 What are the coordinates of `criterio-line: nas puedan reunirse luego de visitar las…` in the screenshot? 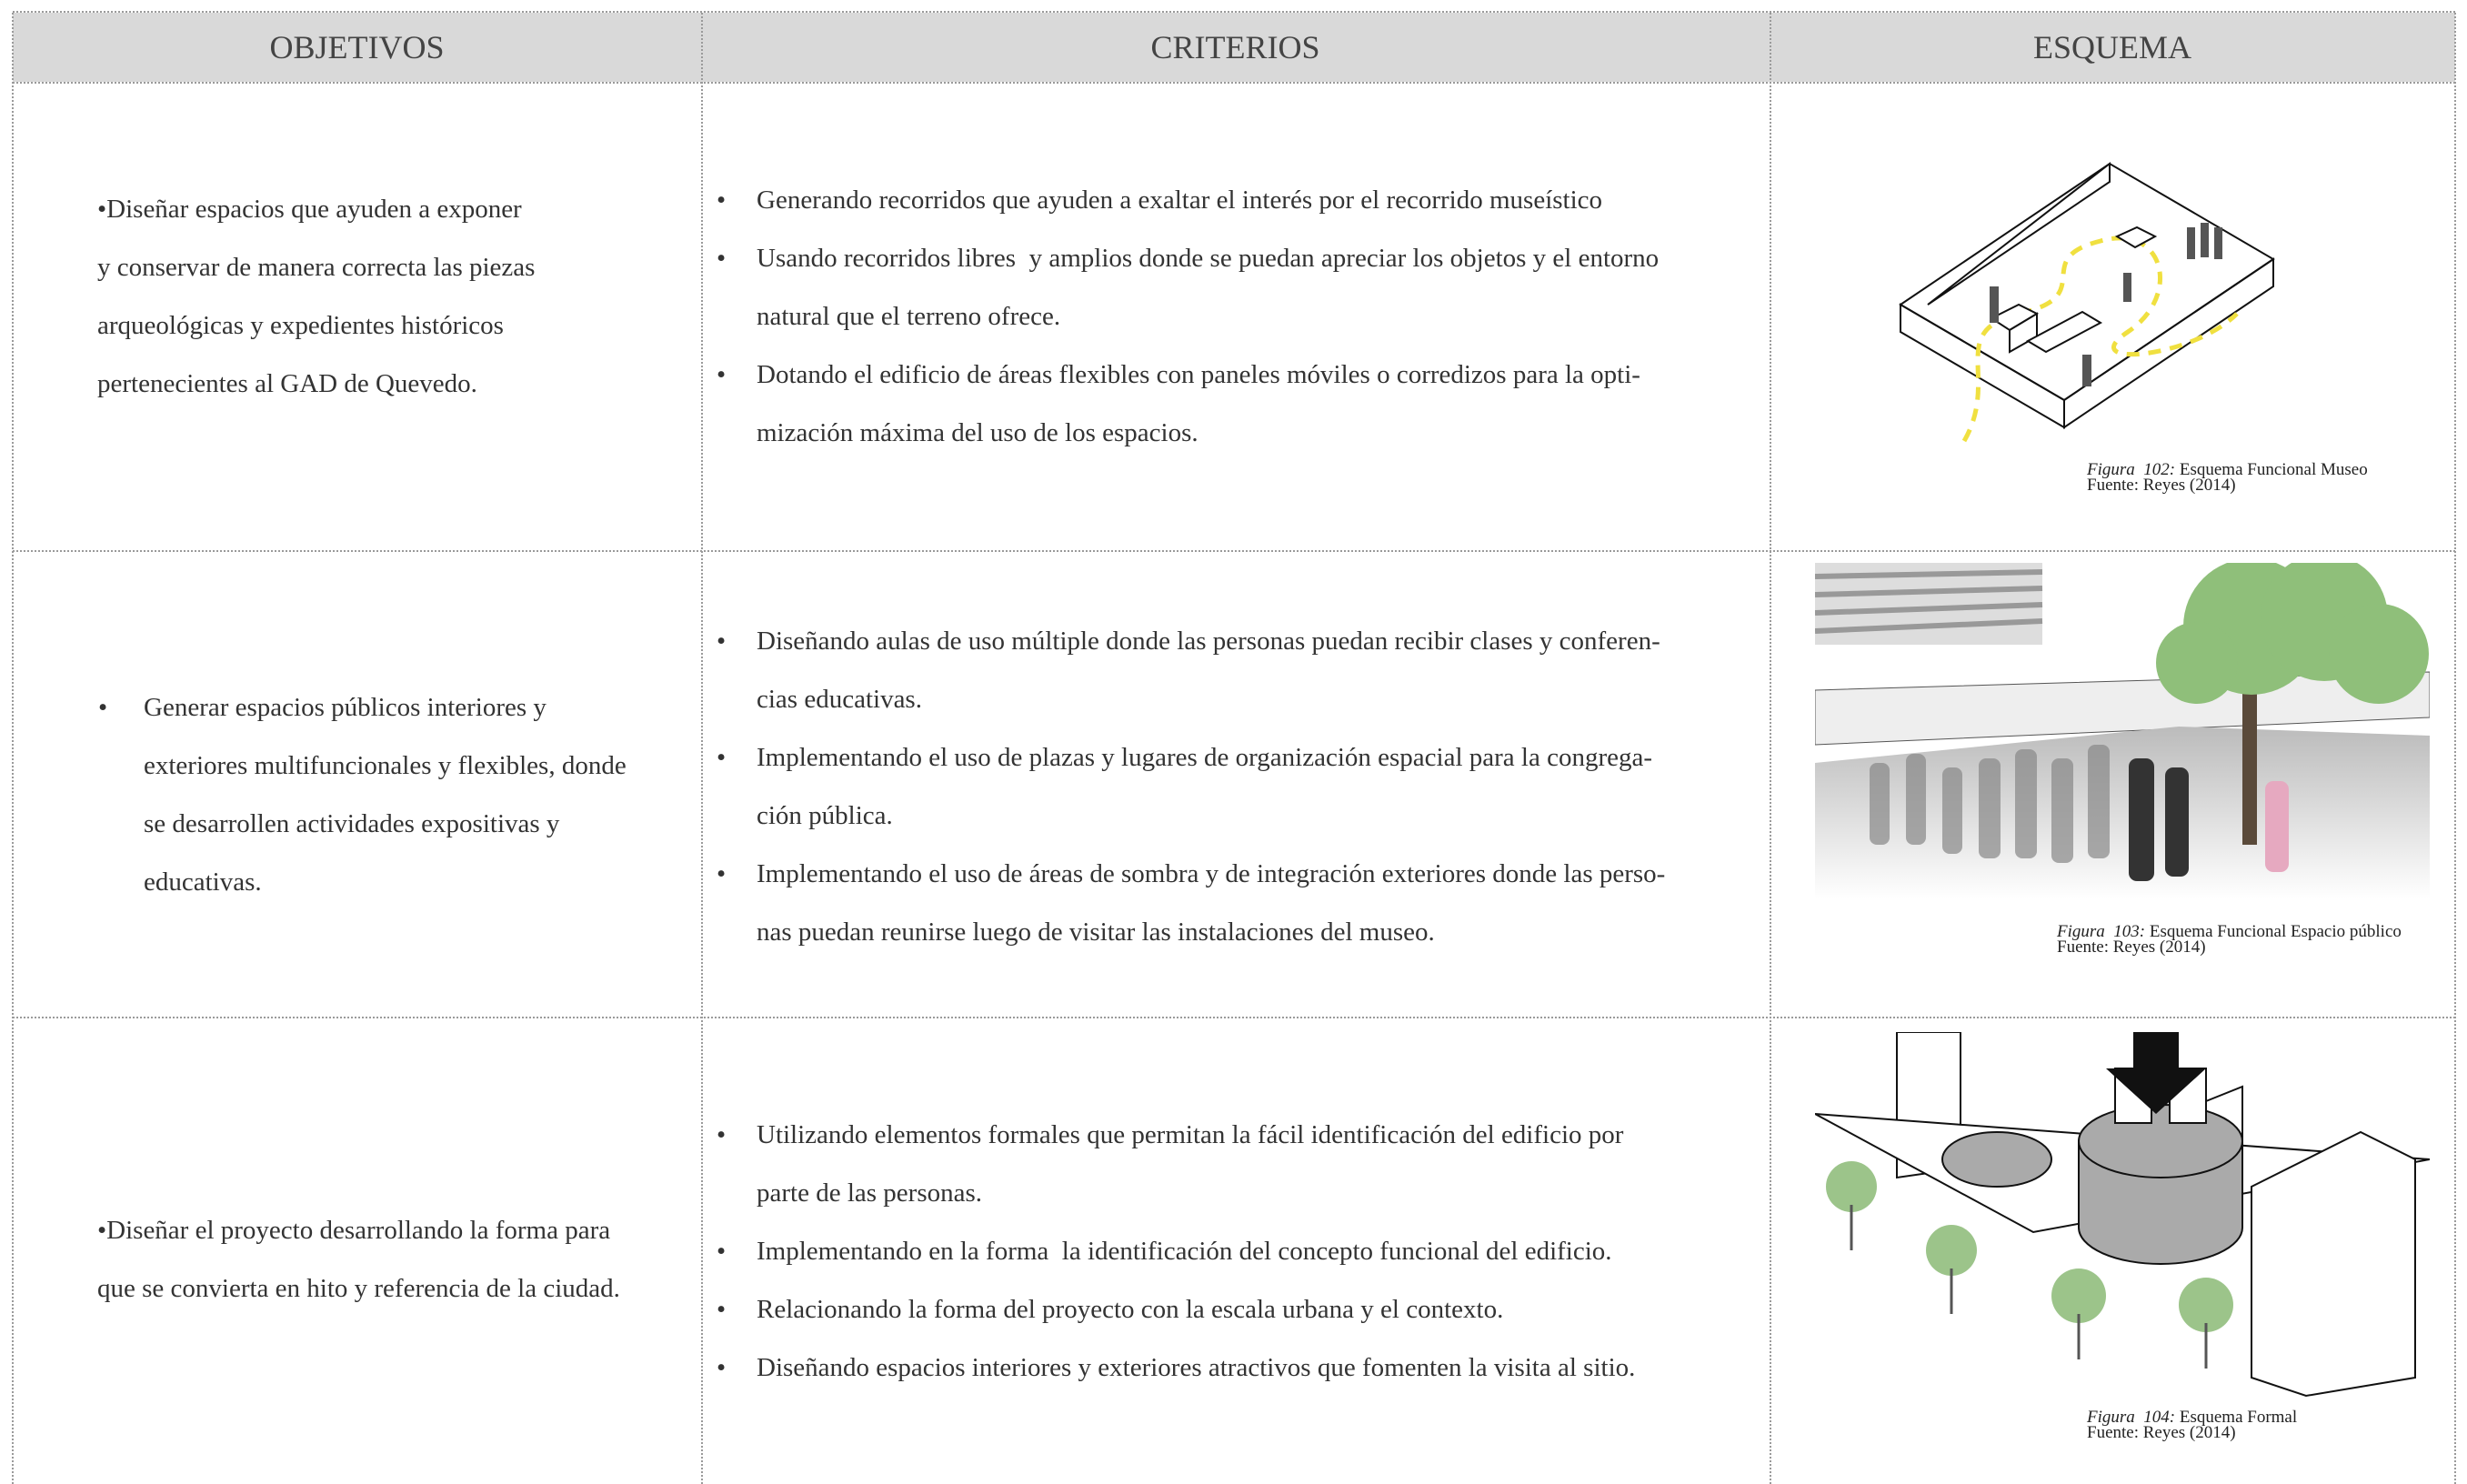 It's located at (1096, 932).